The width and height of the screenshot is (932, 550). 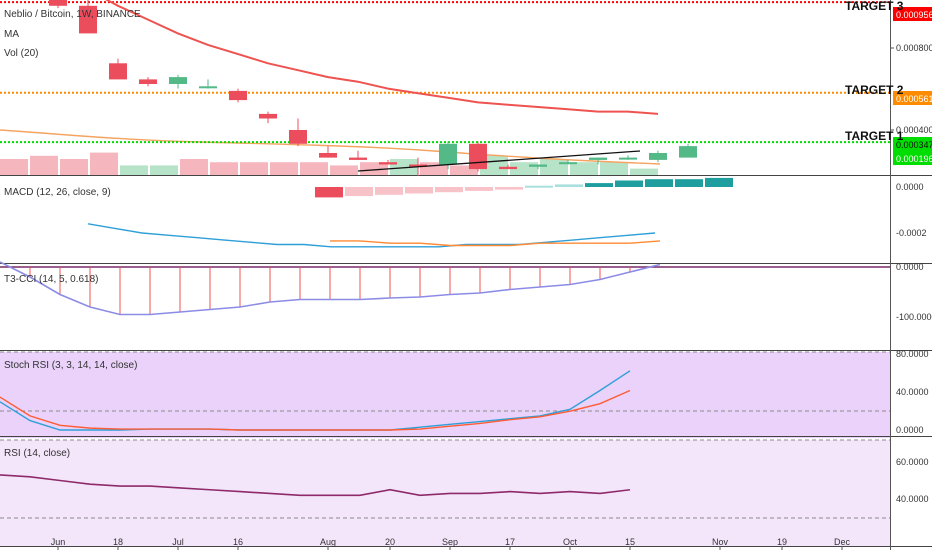 I want to click on stoch-axis-2: 0.0000, so click(x=910, y=430).